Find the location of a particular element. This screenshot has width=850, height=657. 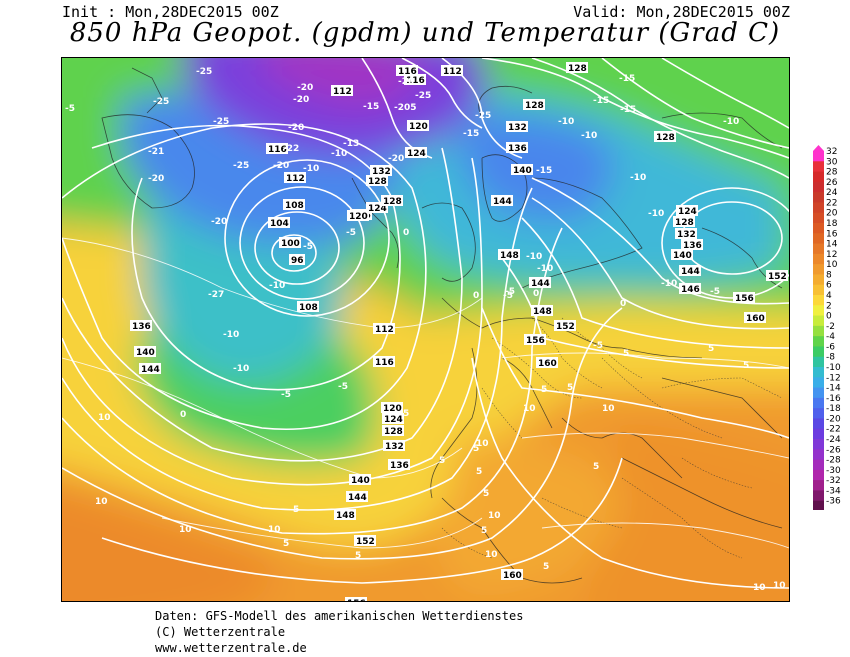

height-label: 146 is located at coordinates (690, 290).